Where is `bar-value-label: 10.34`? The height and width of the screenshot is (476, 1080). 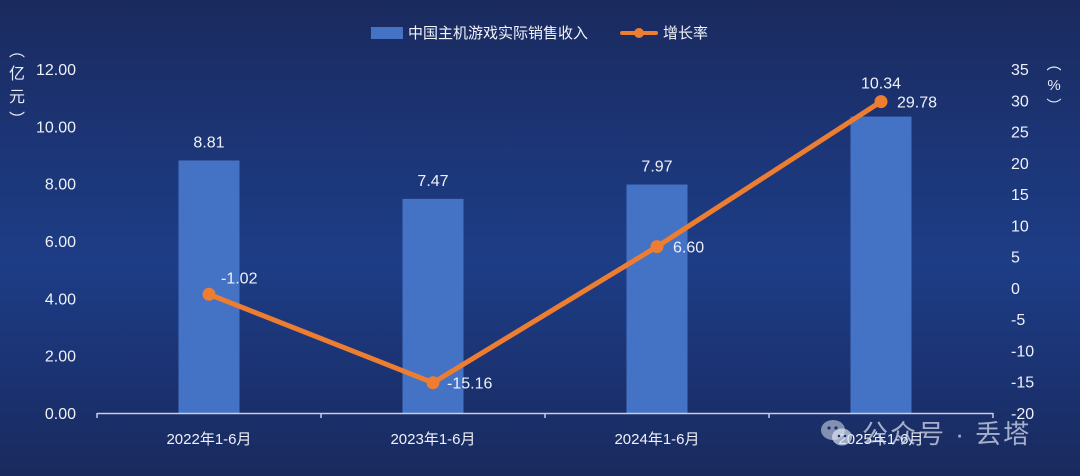 bar-value-label: 10.34 is located at coordinates (881, 84).